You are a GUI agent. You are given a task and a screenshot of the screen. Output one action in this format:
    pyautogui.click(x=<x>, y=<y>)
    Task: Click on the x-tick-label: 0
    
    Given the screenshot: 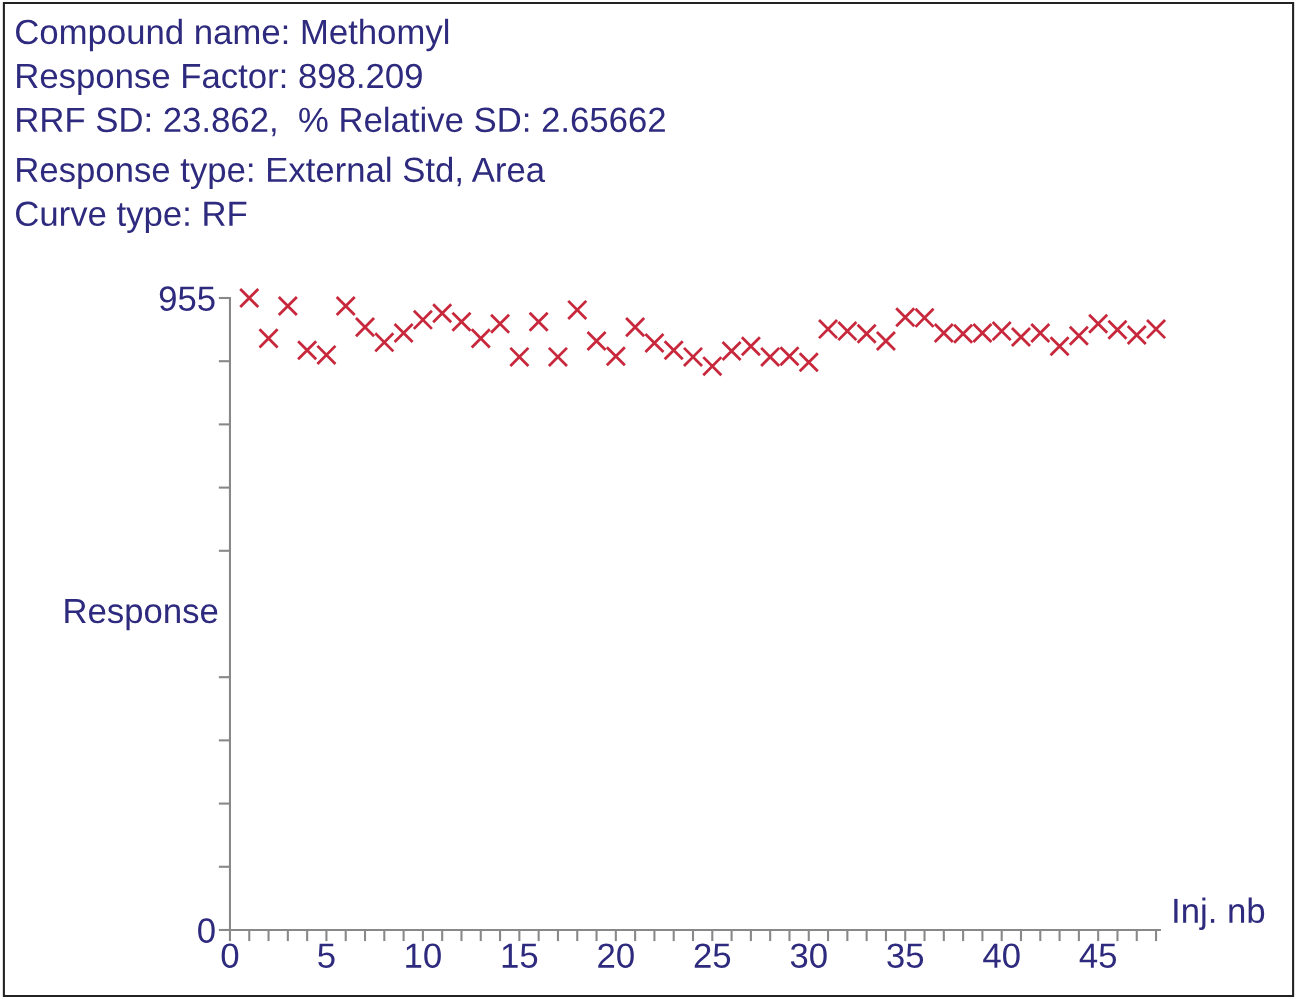 What is the action you would take?
    pyautogui.click(x=230, y=955)
    